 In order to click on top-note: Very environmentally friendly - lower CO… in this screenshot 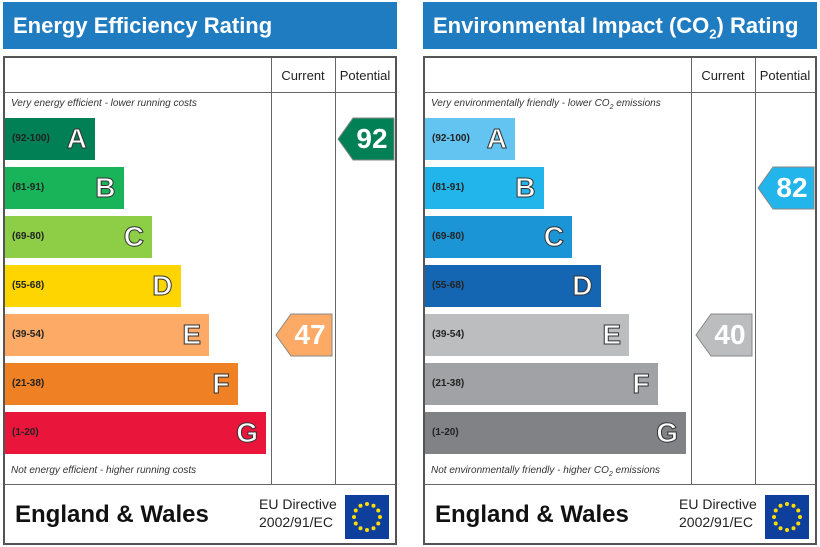, I will do `click(546, 104)`.